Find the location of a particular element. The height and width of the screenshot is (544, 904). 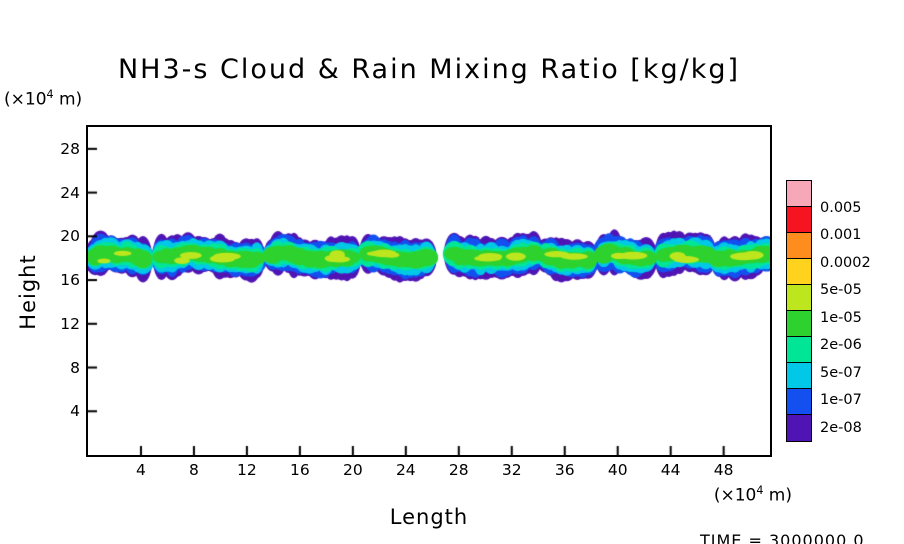

x-tick-label: 24 is located at coordinates (405, 470).